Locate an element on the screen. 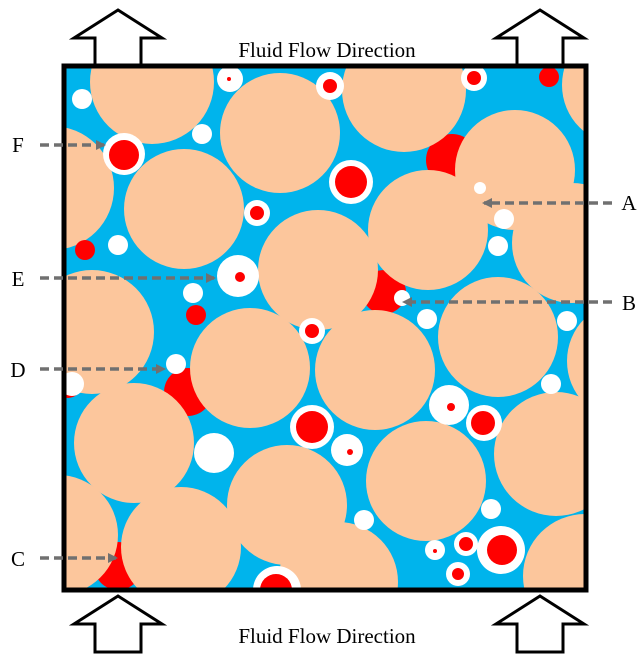 Image resolution: width=641 pixels, height=654 pixels. label-b: B is located at coordinates (629, 303).